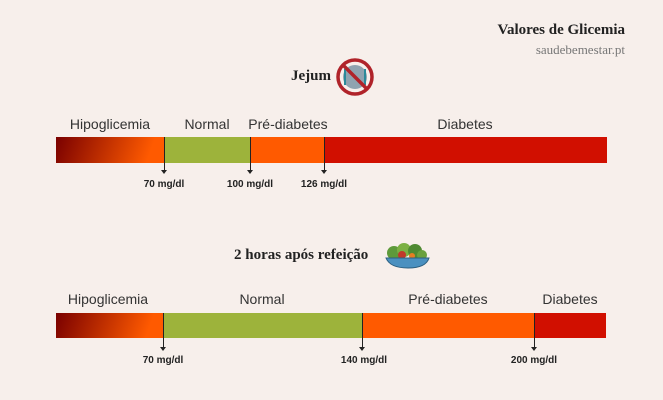 The width and height of the screenshot is (663, 400). What do you see at coordinates (364, 360) in the screenshot?
I see `threshold-140: 140 mg/dl` at bounding box center [364, 360].